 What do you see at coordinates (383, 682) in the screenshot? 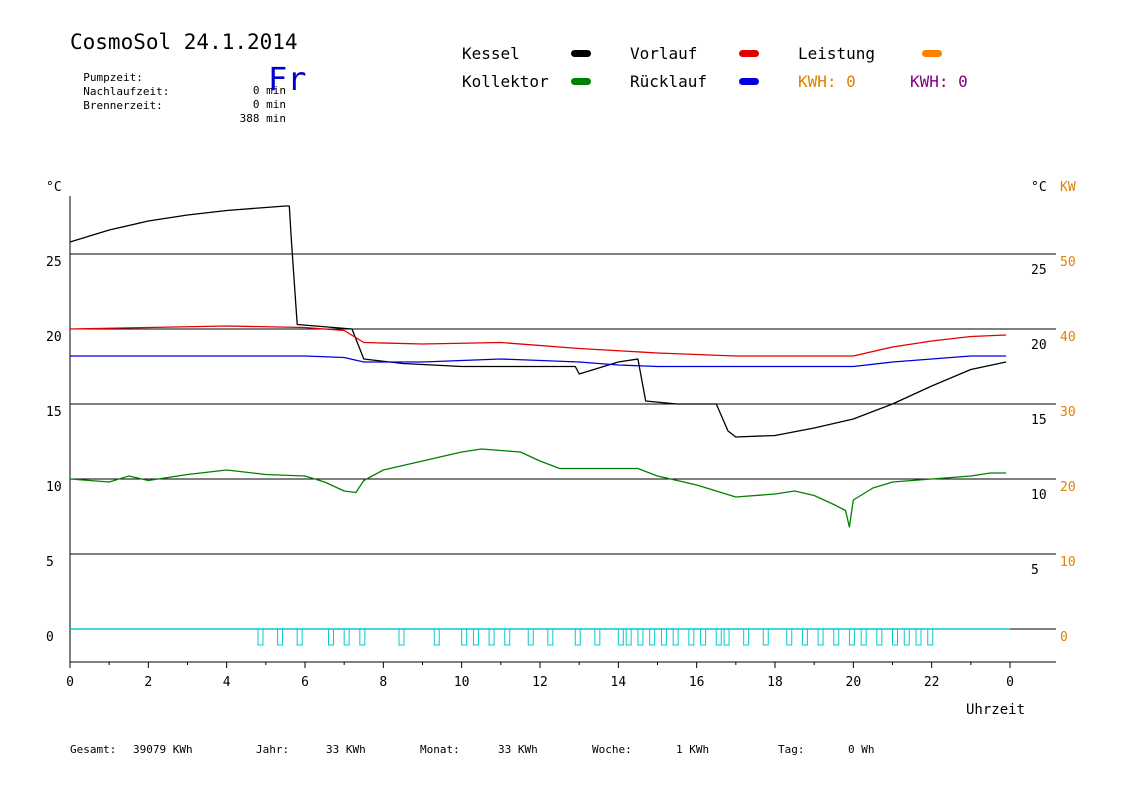
I see `x-tick-label-4: 8` at bounding box center [383, 682].